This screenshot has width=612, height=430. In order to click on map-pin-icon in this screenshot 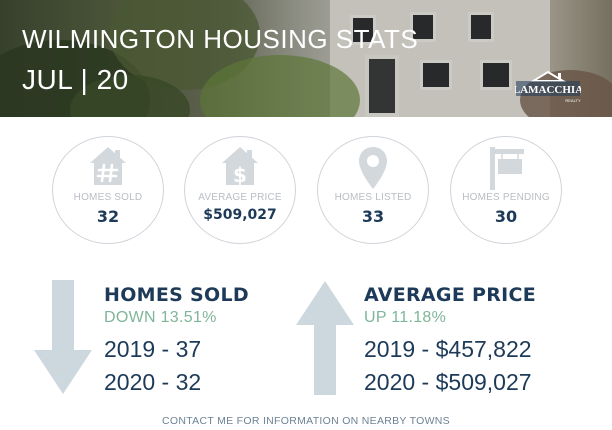, I will do `click(373, 168)`.